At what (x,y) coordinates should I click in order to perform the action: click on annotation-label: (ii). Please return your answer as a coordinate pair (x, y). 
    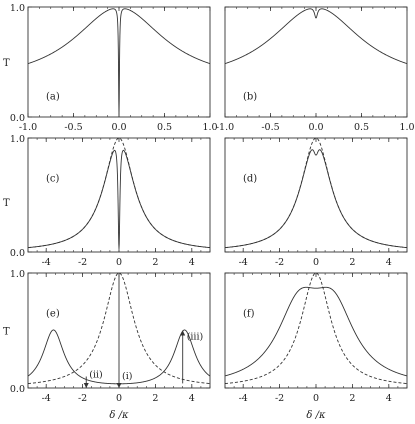
    Looking at the image, I should click on (96, 375).